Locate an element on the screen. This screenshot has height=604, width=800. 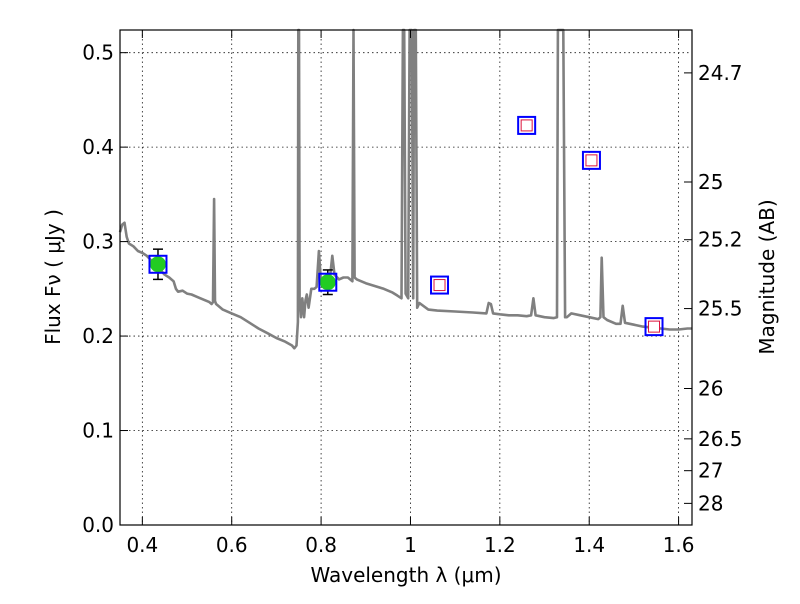
x-tick-label: 1.6 is located at coordinates (679, 545).